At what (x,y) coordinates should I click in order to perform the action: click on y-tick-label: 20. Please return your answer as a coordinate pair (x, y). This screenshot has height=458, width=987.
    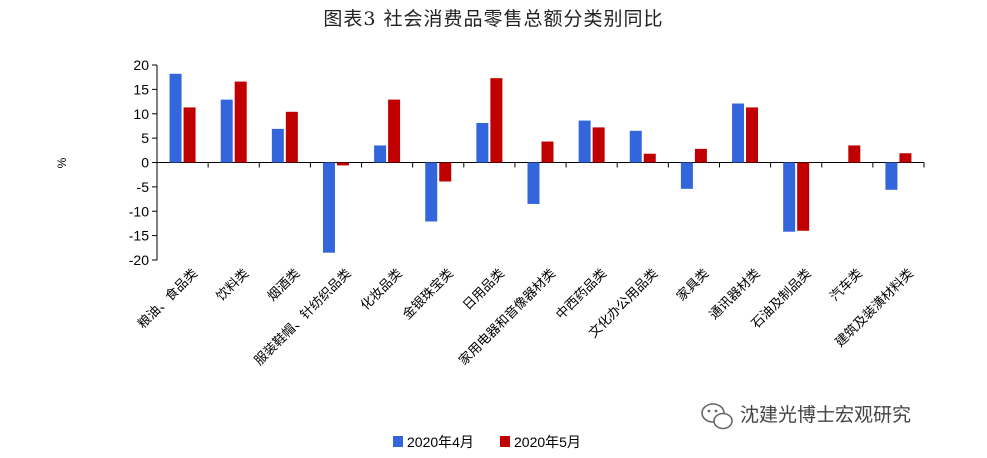
    Looking at the image, I should click on (141, 65).